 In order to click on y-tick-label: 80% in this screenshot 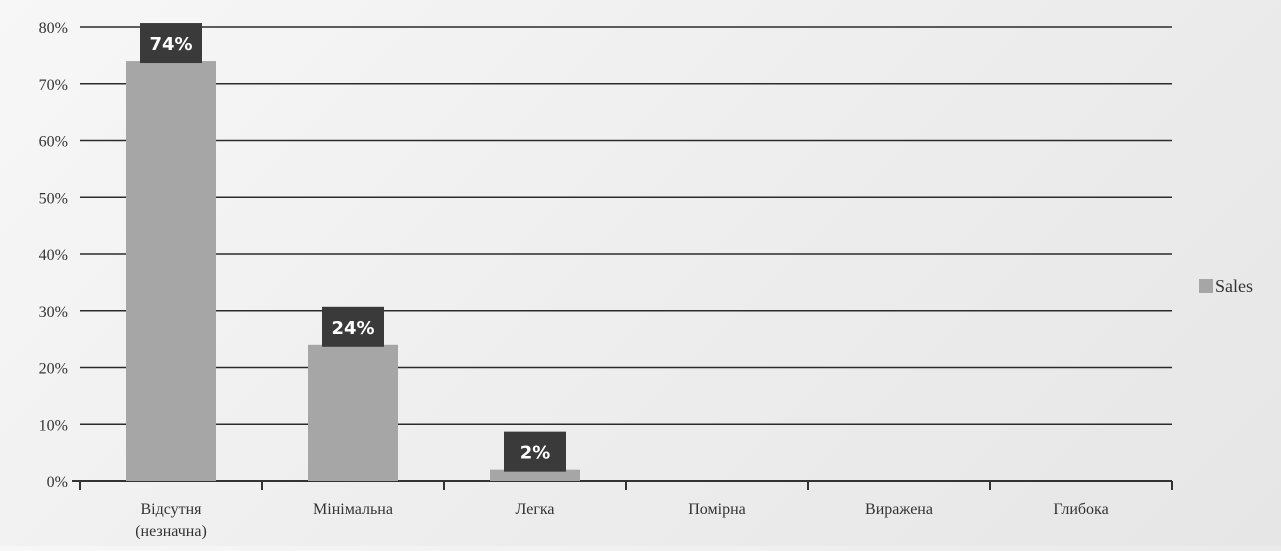, I will do `click(53, 28)`.